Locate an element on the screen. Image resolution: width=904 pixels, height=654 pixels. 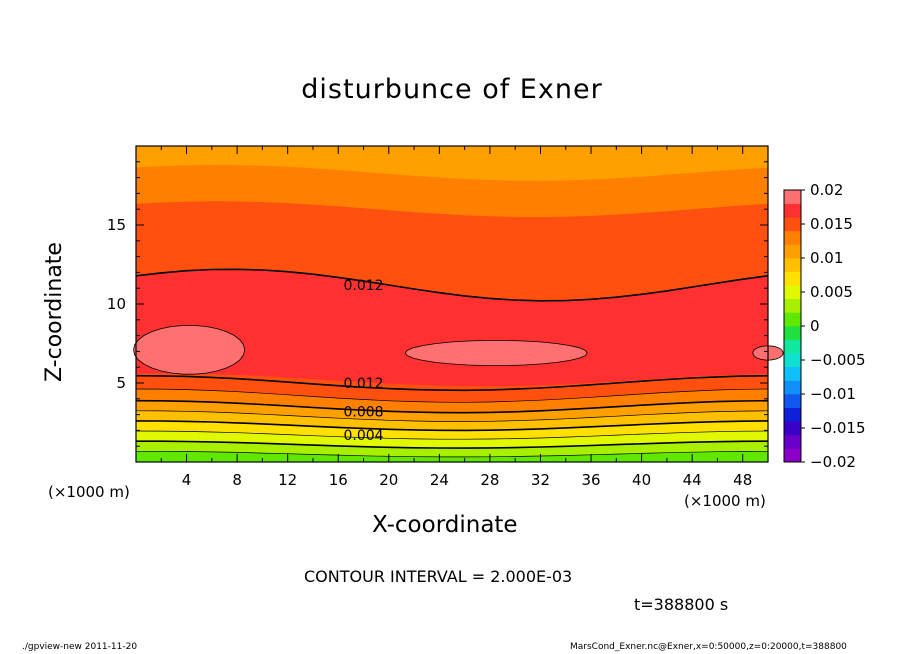
x-tick-label: 32 is located at coordinates (540, 480).